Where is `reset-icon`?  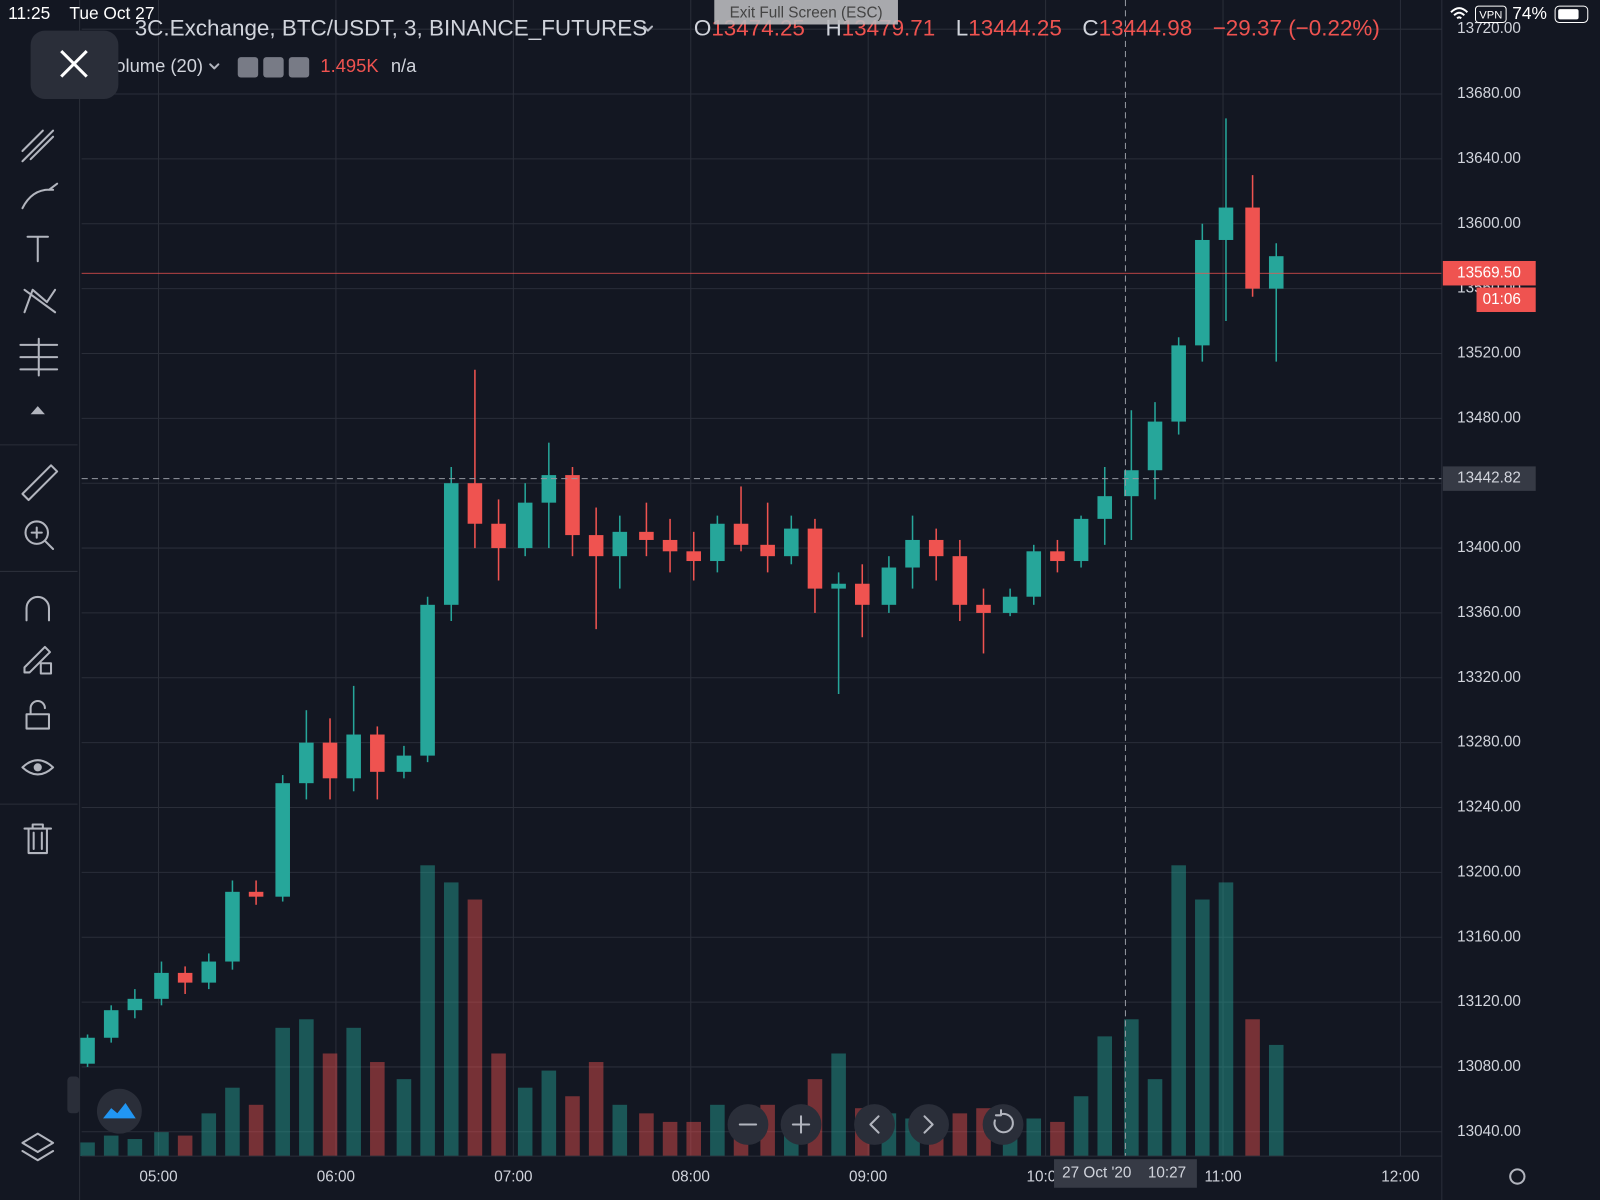
reset-icon is located at coordinates (1003, 1121).